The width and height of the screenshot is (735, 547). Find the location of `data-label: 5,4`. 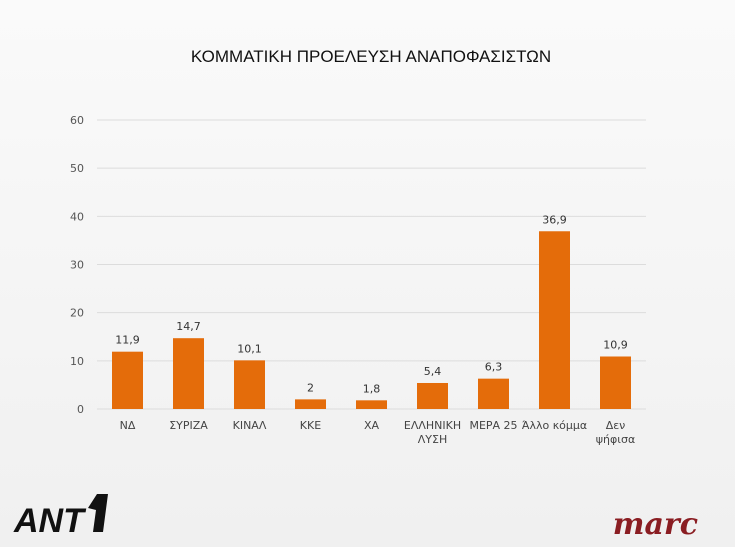

data-label: 5,4 is located at coordinates (433, 371).